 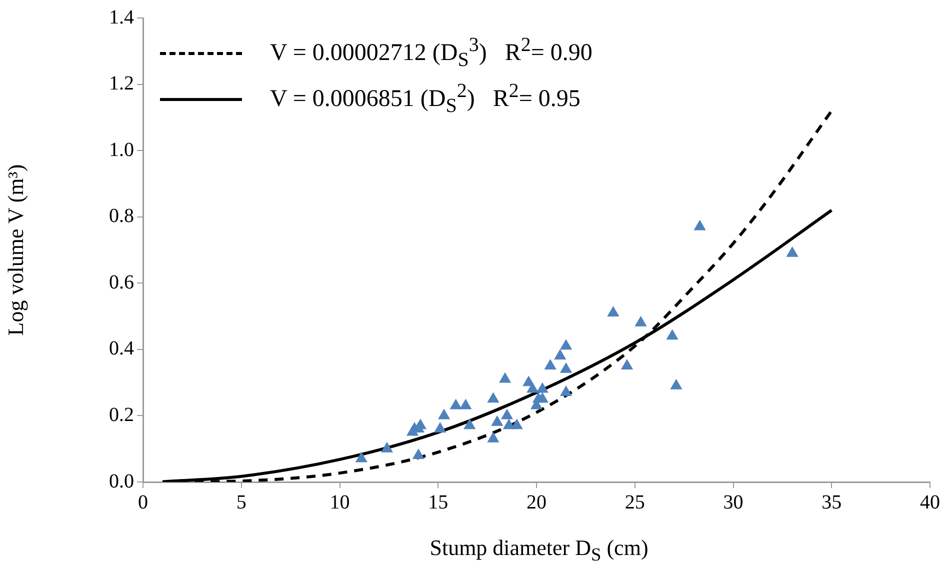 I want to click on y-tick-label: 0.2, so click(x=121, y=415).